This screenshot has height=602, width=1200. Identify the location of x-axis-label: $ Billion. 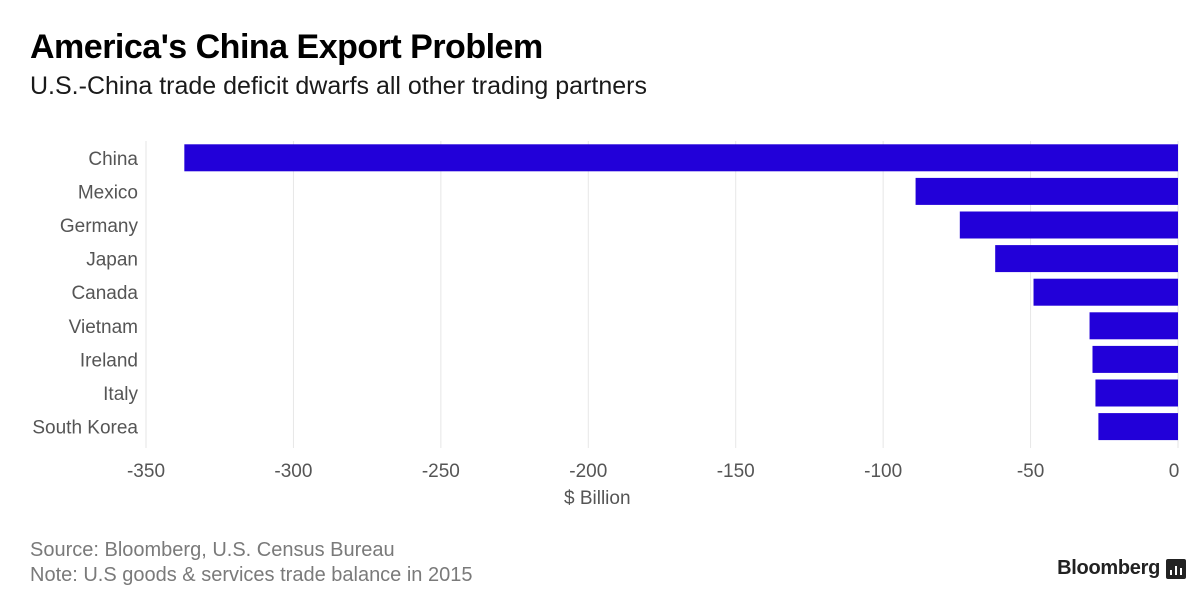
(597, 498).